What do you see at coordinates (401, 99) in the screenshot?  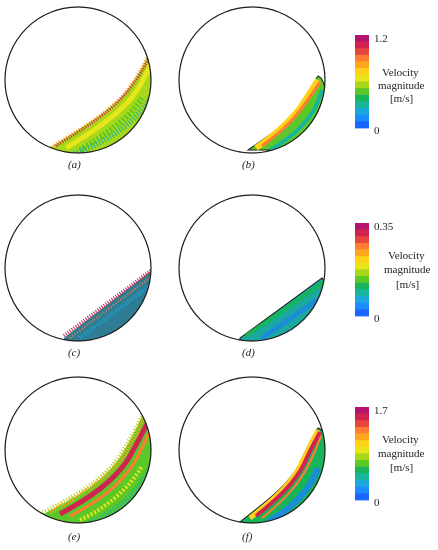 I see `colorbar-1-unit: [m/s]` at bounding box center [401, 99].